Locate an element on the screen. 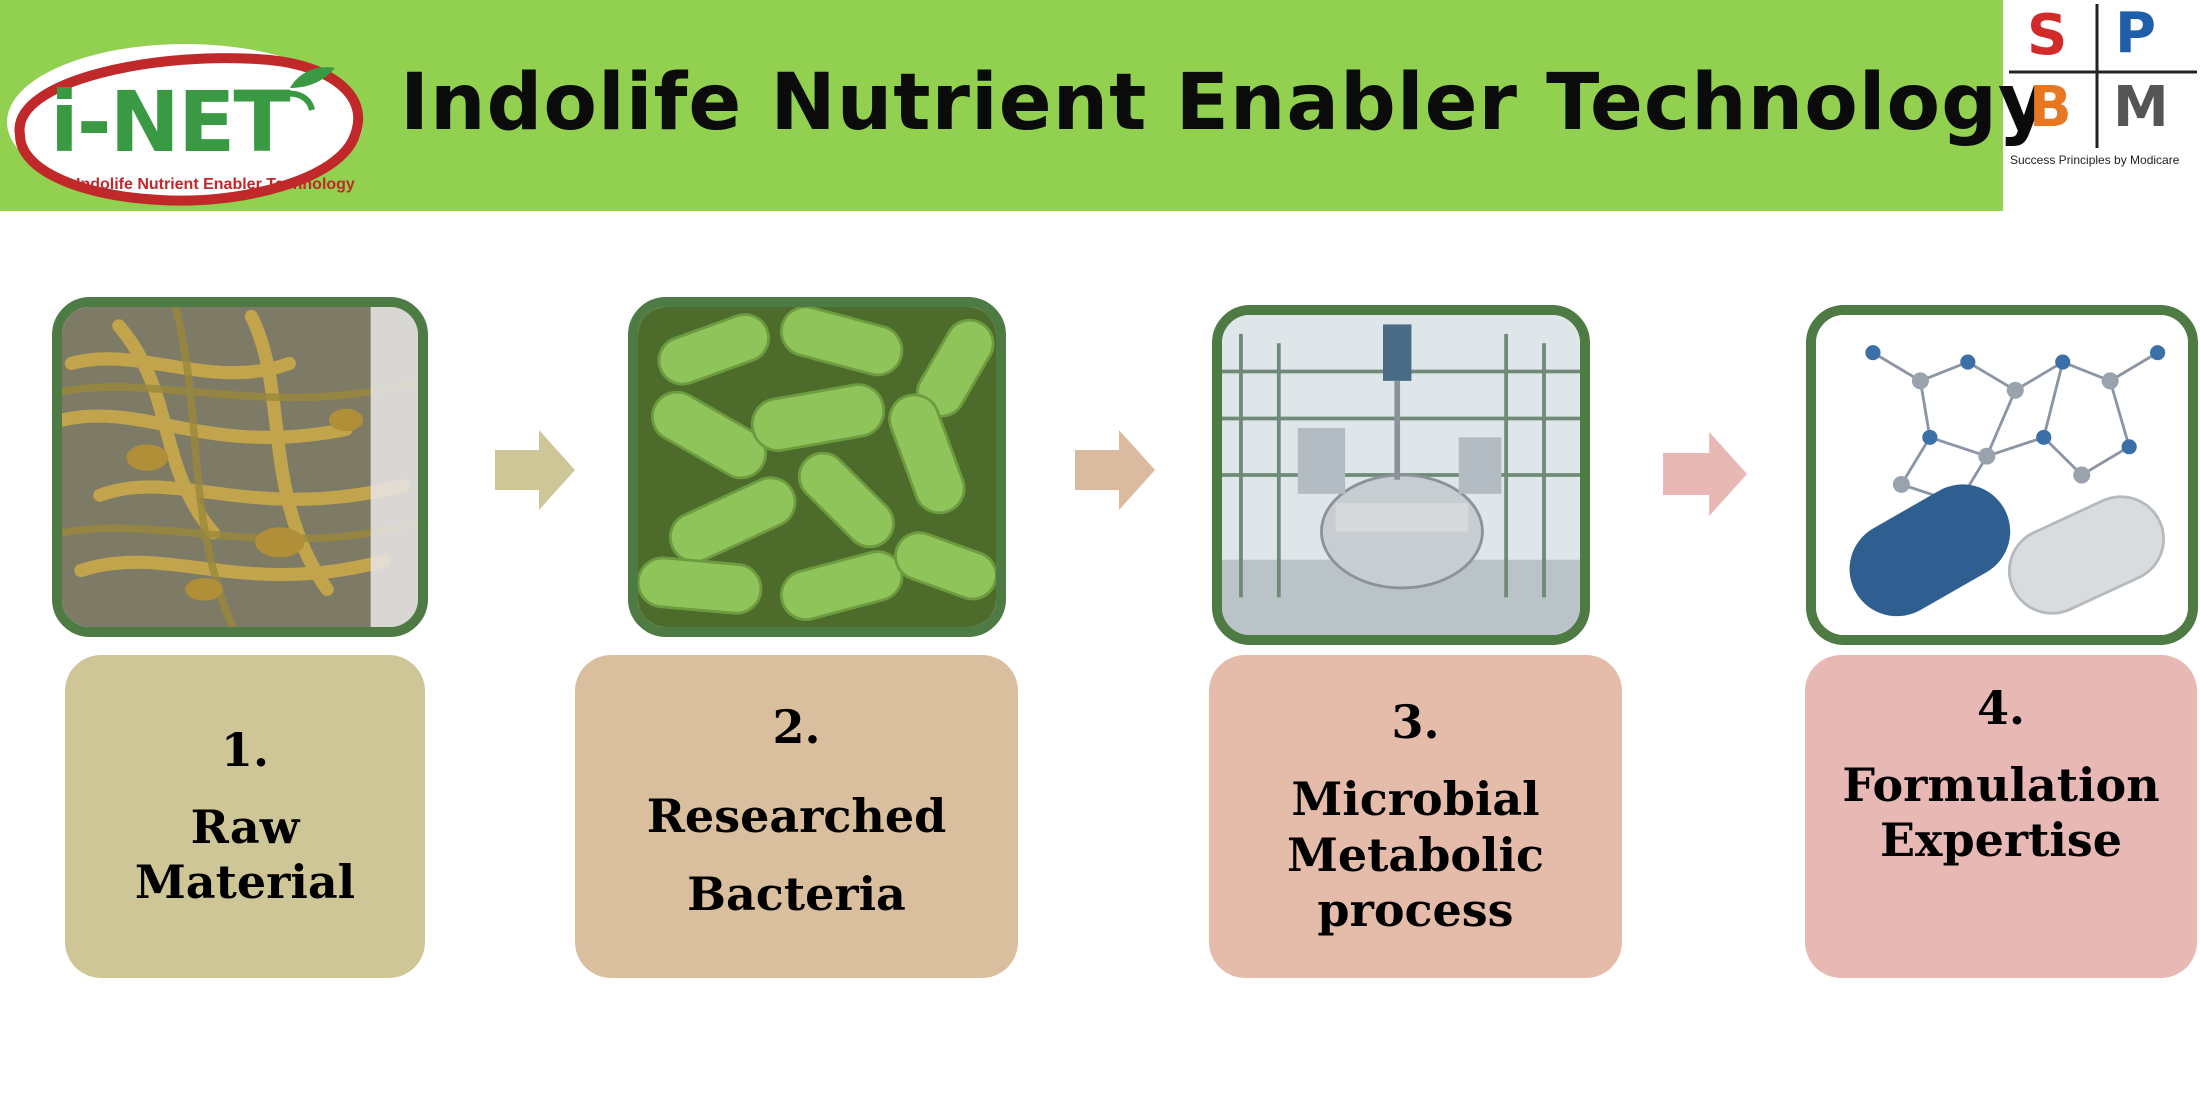 Image resolution: width=2200 pixels, height=1114 pixels. step-number: 1. is located at coordinates (245, 749).